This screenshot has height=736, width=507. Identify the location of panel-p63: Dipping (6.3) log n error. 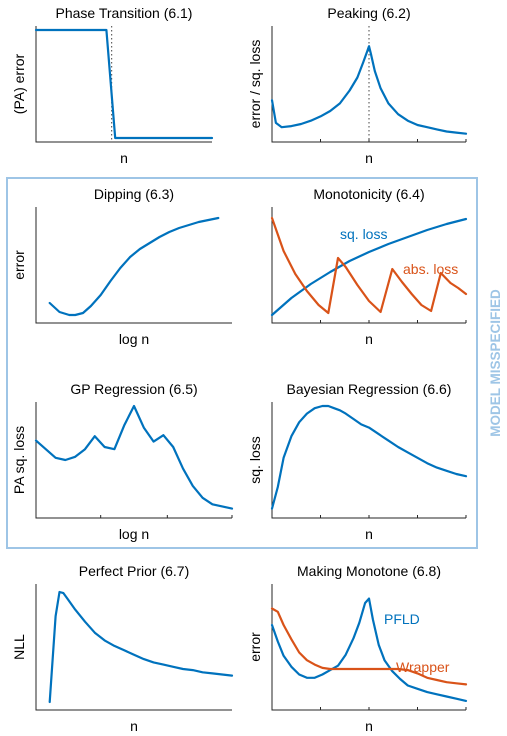
(121, 266).